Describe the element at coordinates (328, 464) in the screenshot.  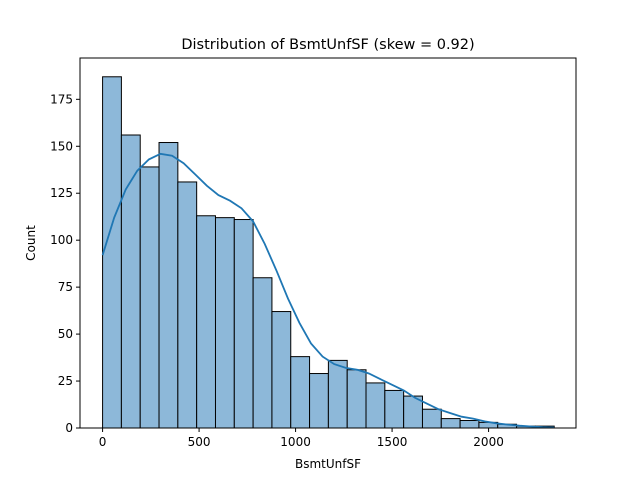
I see `x-axis-label: BsmtUnfSF` at that location.